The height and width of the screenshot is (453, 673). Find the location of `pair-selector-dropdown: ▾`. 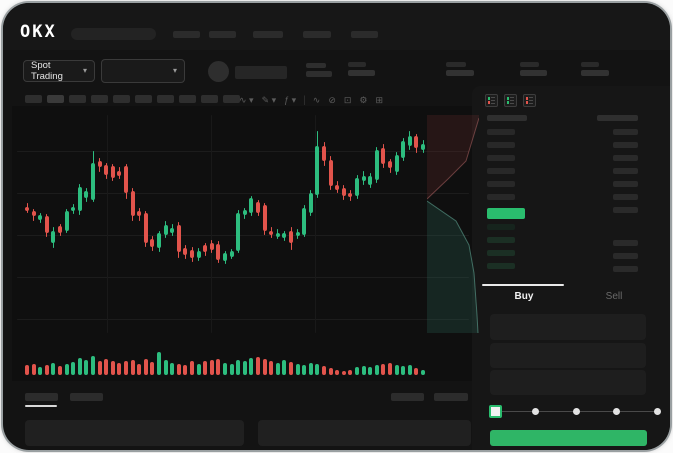

pair-selector-dropdown: ▾ is located at coordinates (143, 71).